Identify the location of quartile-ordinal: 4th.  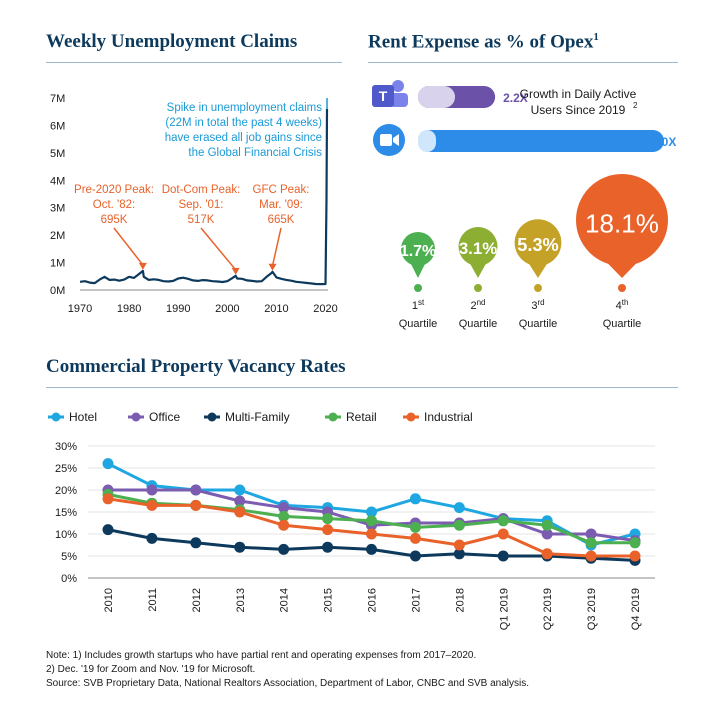
(622, 305).